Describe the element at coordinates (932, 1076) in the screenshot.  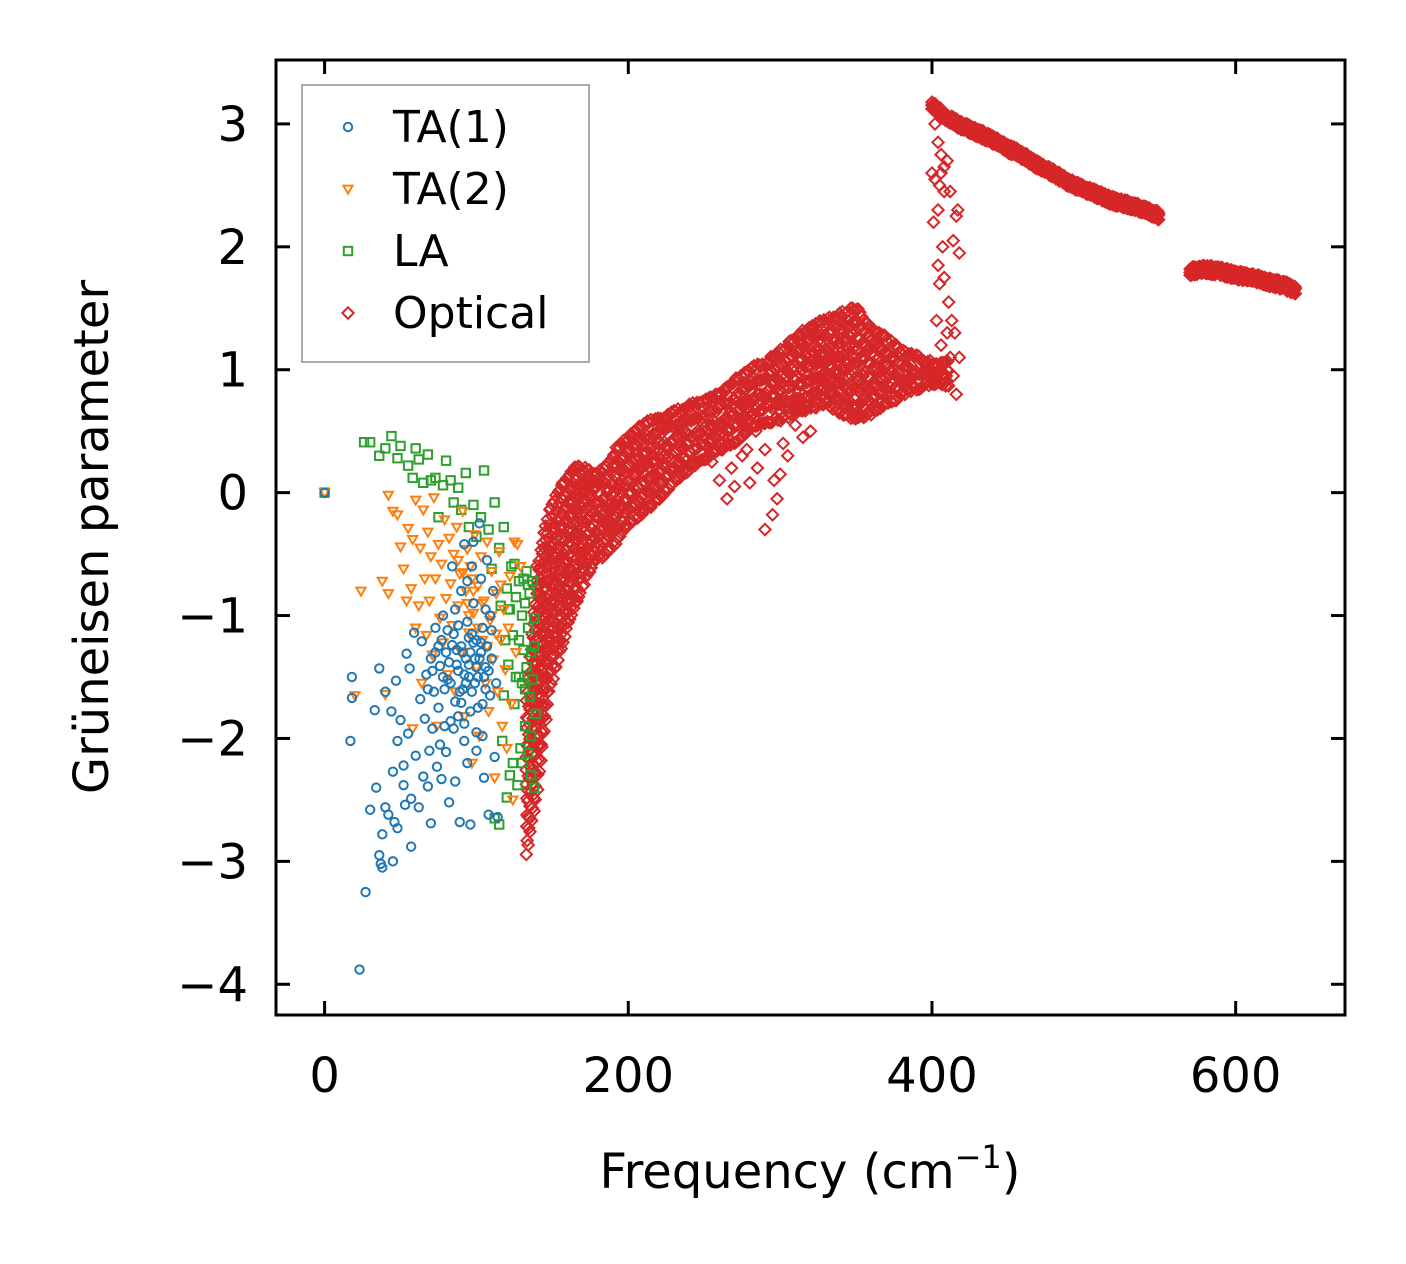
I see `x-tick-label: 400` at that location.